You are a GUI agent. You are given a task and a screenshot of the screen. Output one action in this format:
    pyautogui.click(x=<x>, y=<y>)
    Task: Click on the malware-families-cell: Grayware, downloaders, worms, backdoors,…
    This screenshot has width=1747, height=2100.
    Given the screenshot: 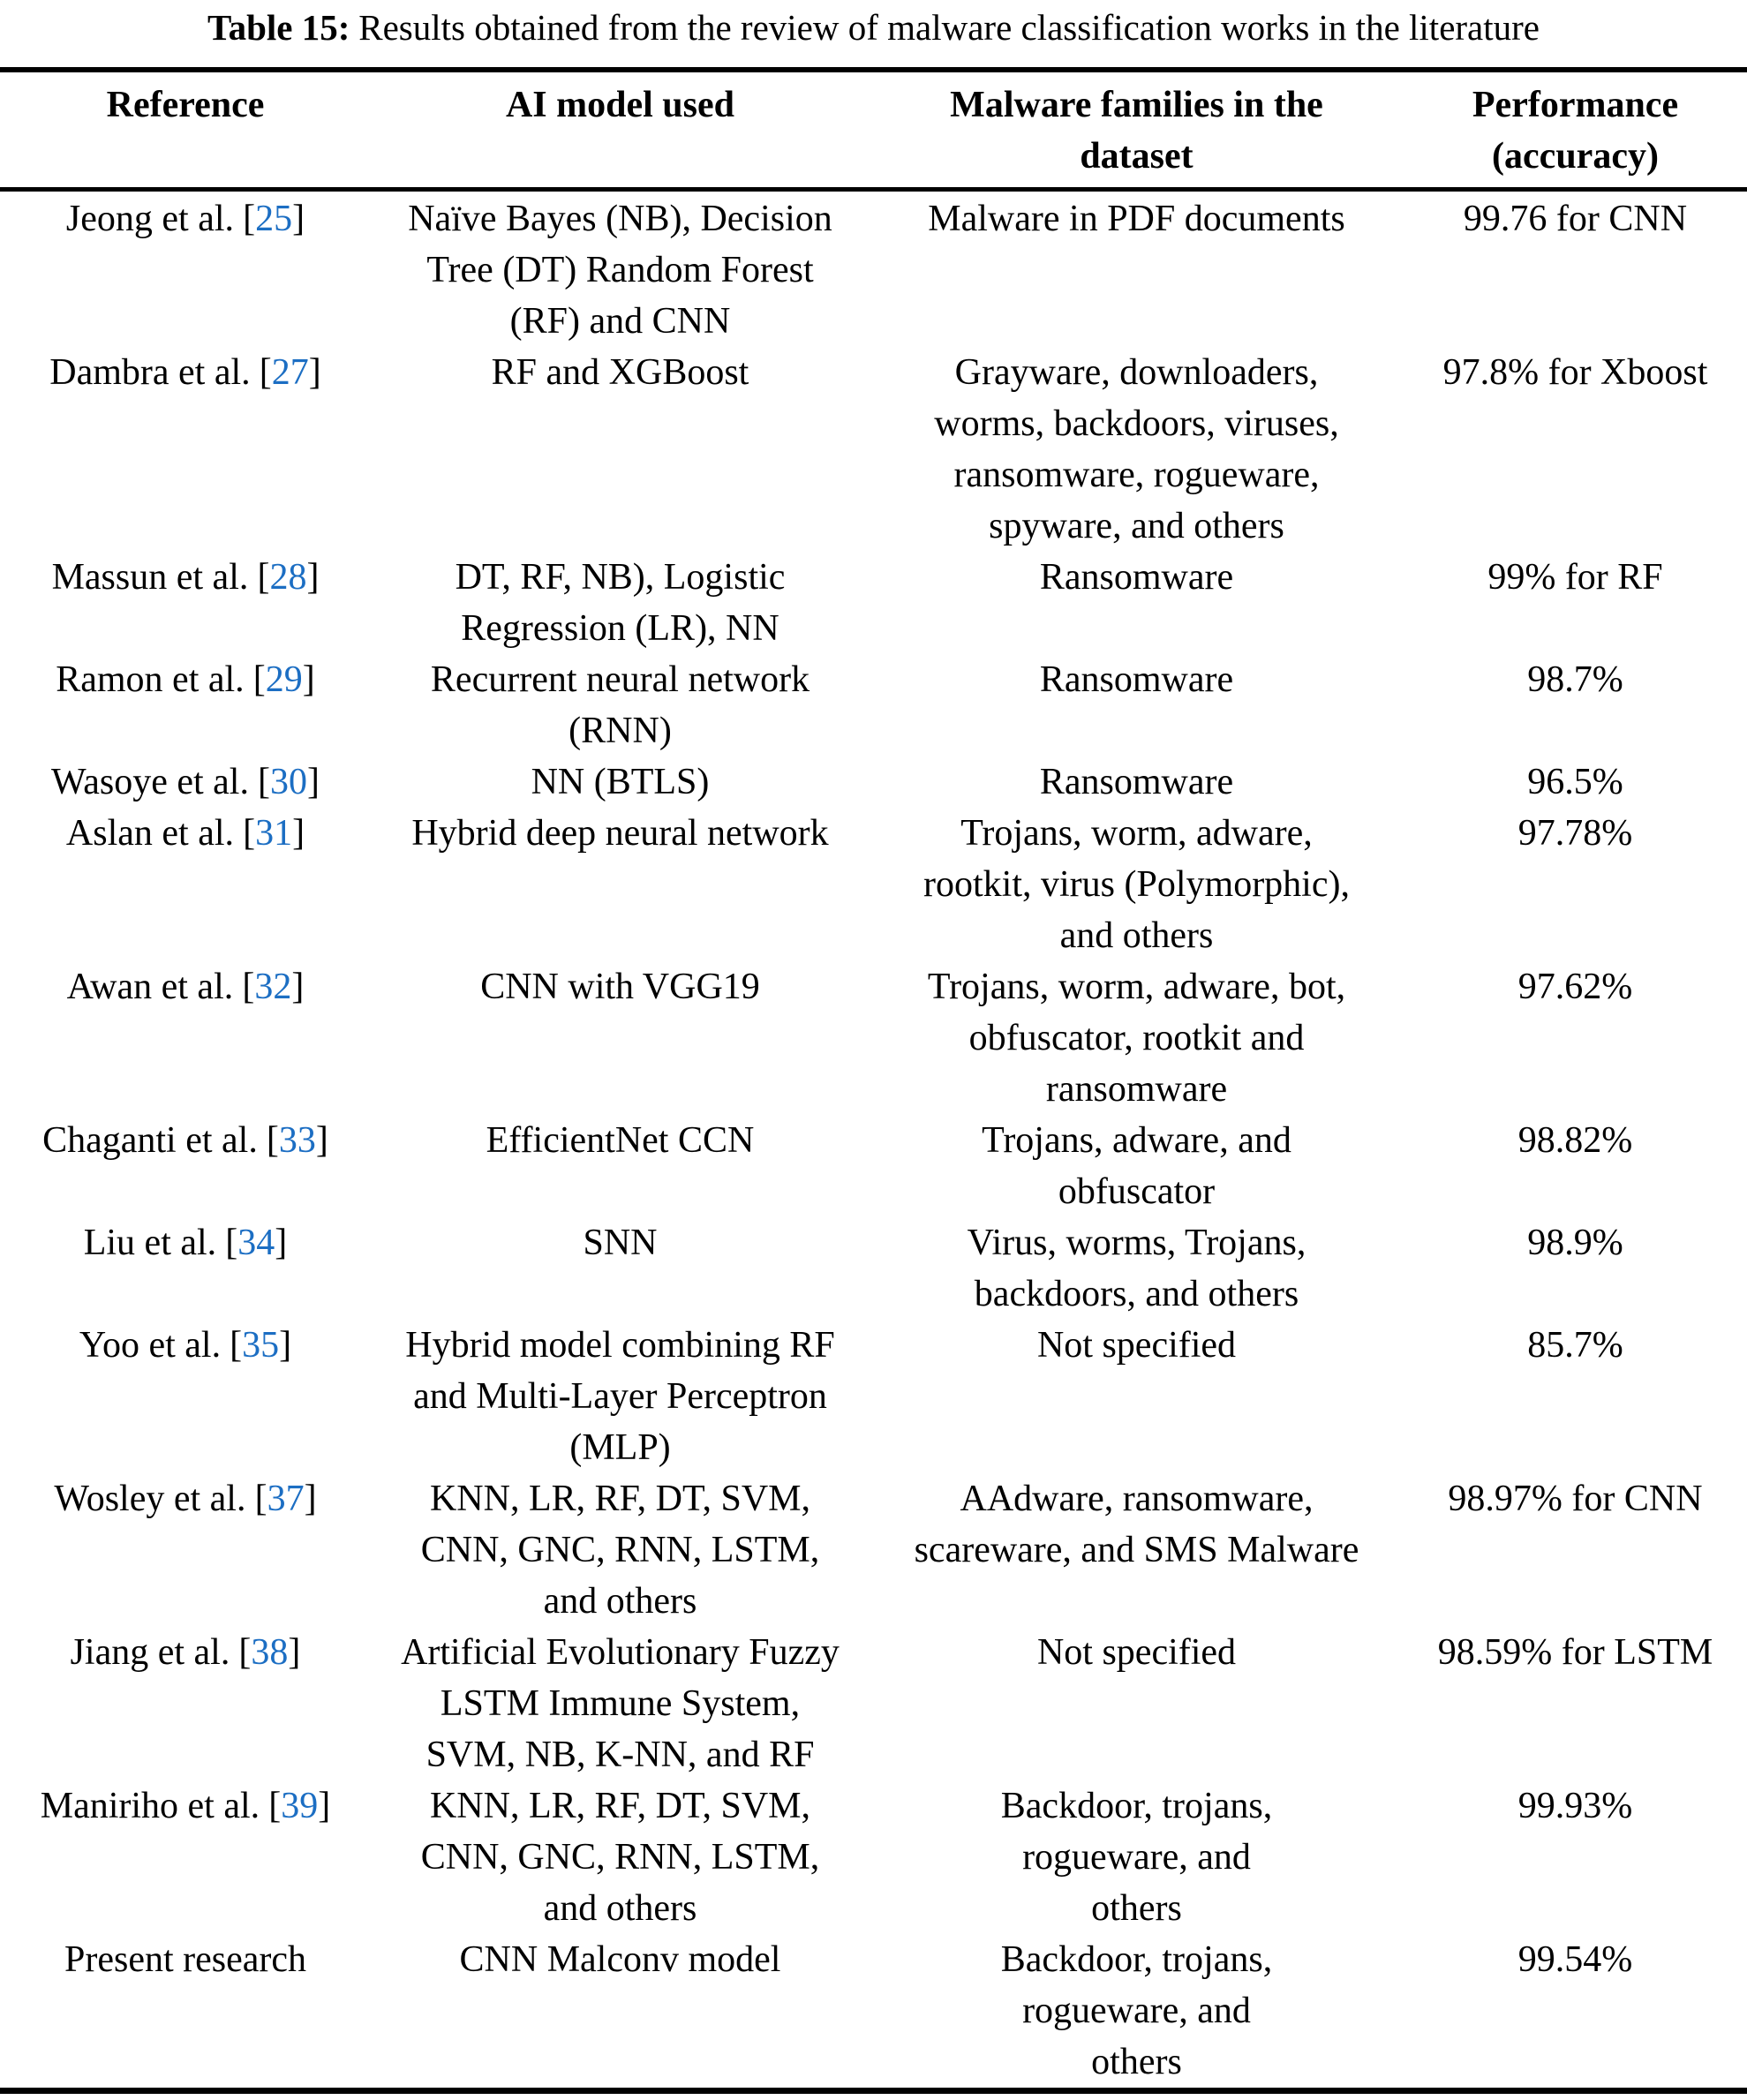 What is the action you would take?
    pyautogui.click(x=1136, y=449)
    